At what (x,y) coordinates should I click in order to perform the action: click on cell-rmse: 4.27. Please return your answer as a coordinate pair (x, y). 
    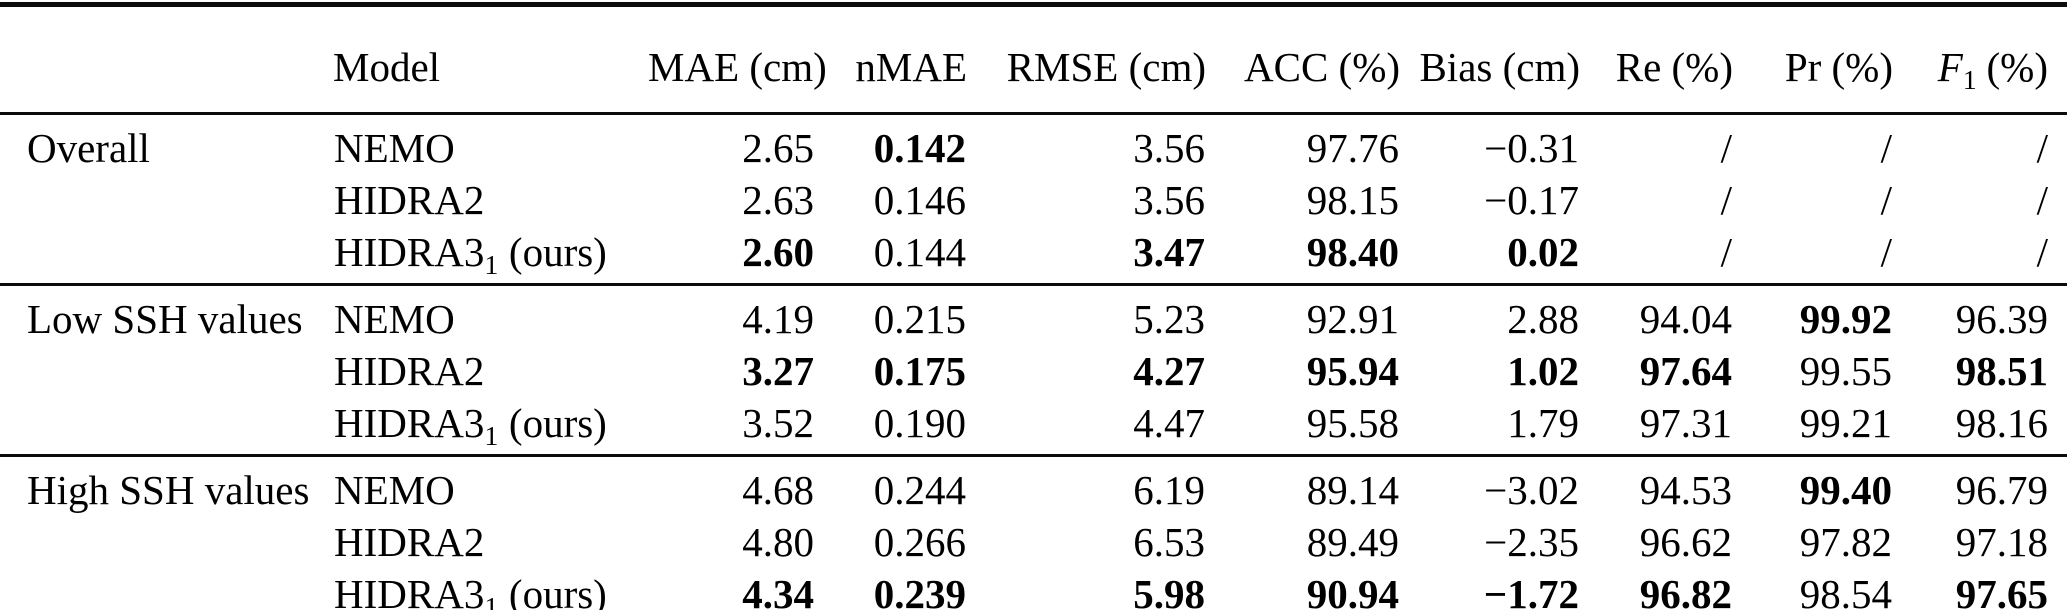
    Looking at the image, I should click on (1169, 370).